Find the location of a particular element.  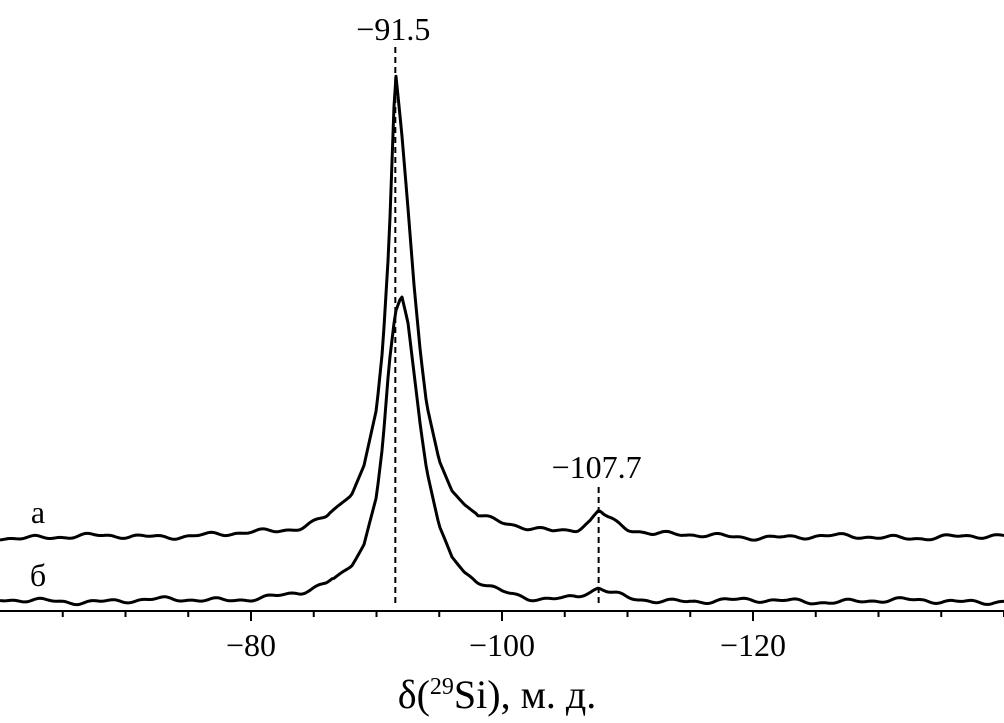

series-label: а is located at coordinates (38, 512).